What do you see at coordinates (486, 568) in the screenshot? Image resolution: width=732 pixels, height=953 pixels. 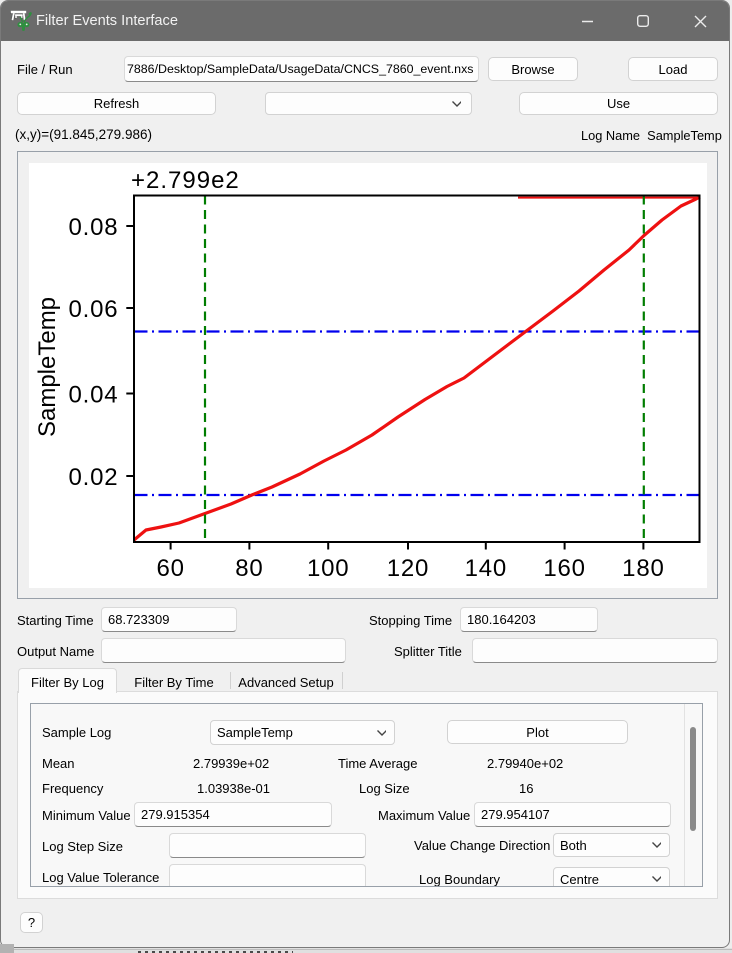 I see `svg-text: 140` at bounding box center [486, 568].